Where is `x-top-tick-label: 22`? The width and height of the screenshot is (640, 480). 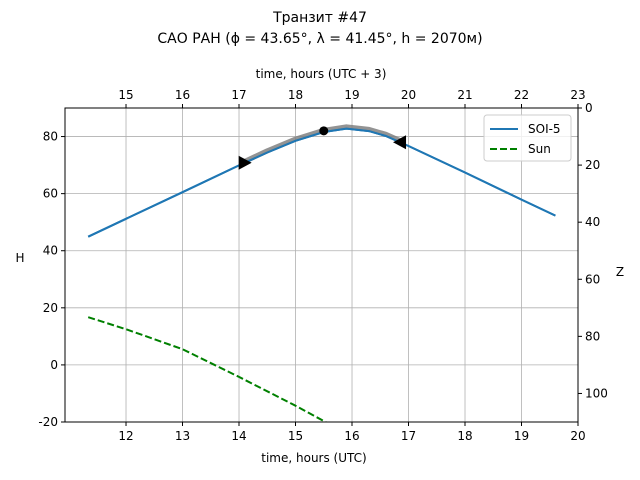
x-top-tick-label: 22 is located at coordinates (521, 95).